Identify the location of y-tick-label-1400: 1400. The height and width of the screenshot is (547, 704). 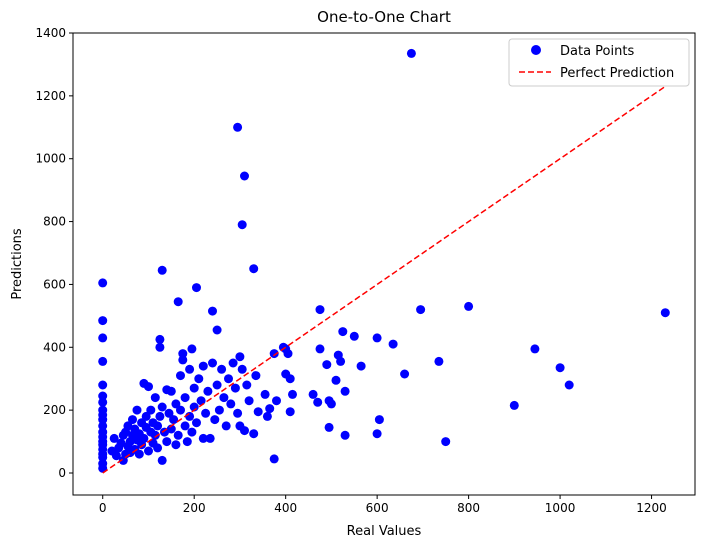
(50, 33).